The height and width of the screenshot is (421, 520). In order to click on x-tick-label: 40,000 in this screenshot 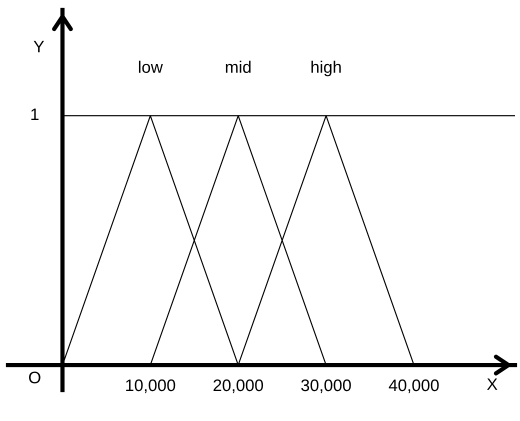, I will do `click(413, 386)`.